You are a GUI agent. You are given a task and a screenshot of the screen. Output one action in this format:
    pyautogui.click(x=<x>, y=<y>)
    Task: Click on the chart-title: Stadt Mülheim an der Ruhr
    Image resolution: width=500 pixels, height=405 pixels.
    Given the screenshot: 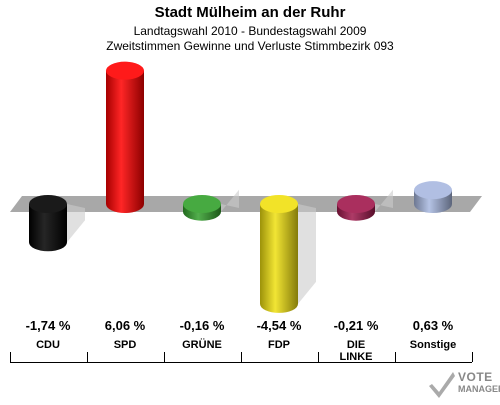 What is the action you would take?
    pyautogui.click(x=250, y=12)
    